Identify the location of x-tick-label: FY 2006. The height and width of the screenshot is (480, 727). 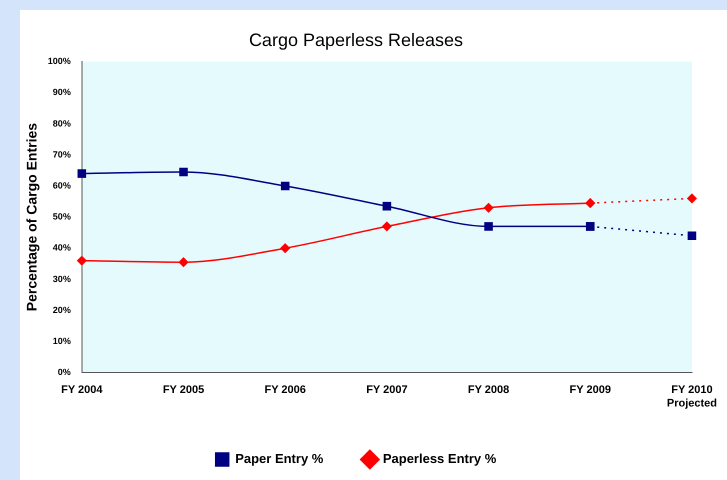
(285, 390).